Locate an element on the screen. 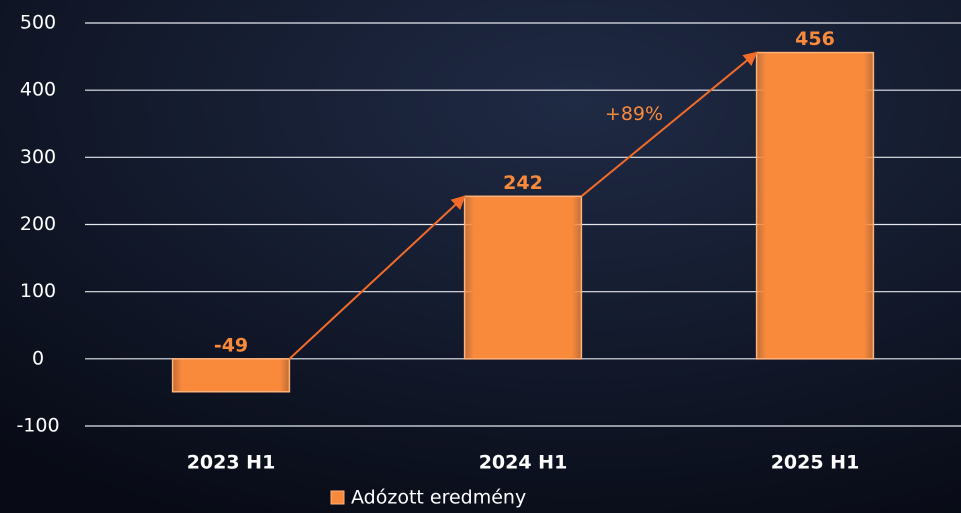 The height and width of the screenshot is (513, 961). x-tick-label: 2024 H1 is located at coordinates (523, 463).